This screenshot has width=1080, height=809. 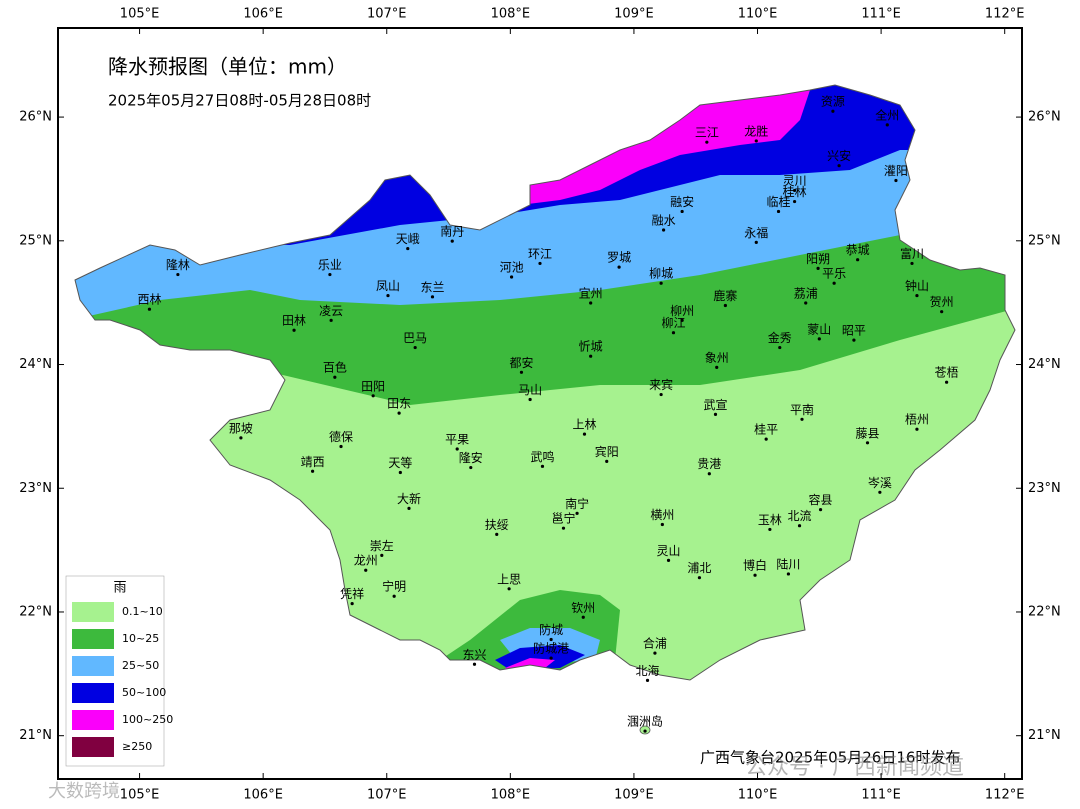 I want to click on city-label: 巴马, so click(x=415, y=338).